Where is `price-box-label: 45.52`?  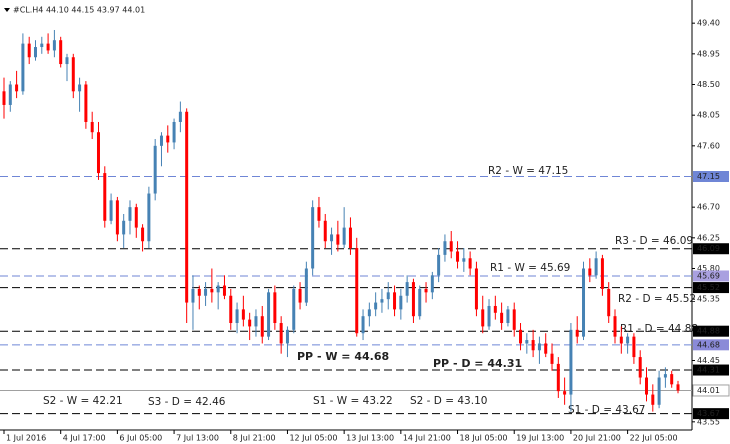 price-box-label: 45.52 is located at coordinates (708, 287).